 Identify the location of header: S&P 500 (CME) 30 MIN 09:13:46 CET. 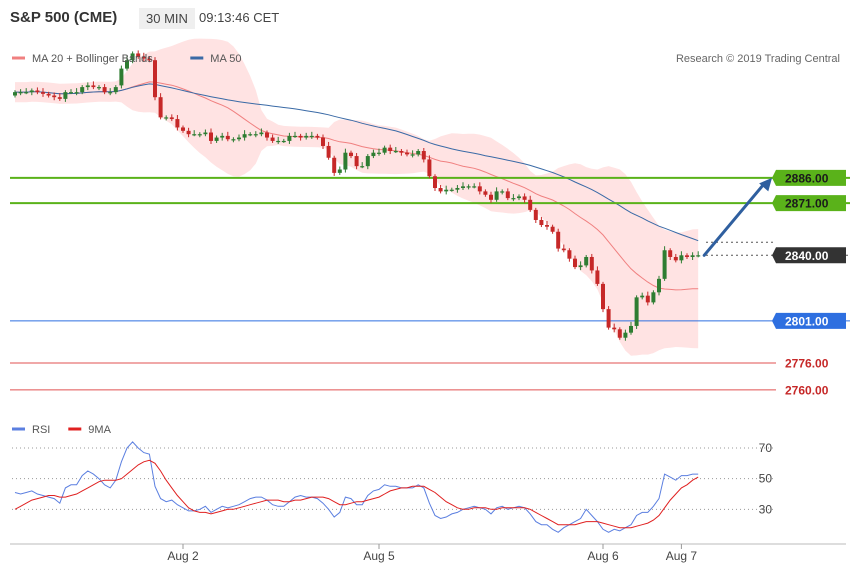
(425, 18).